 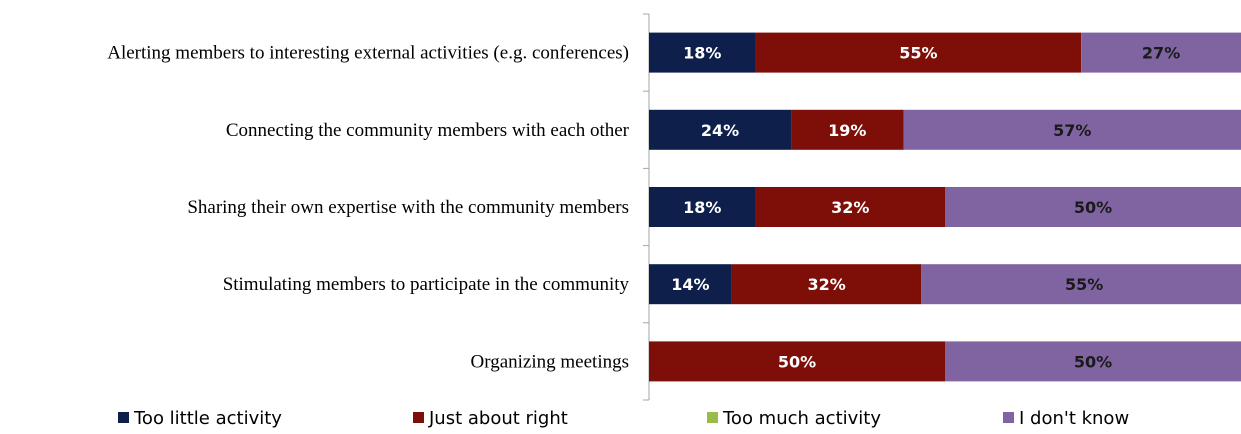 I want to click on data-label: 57%, so click(x=1072, y=130).